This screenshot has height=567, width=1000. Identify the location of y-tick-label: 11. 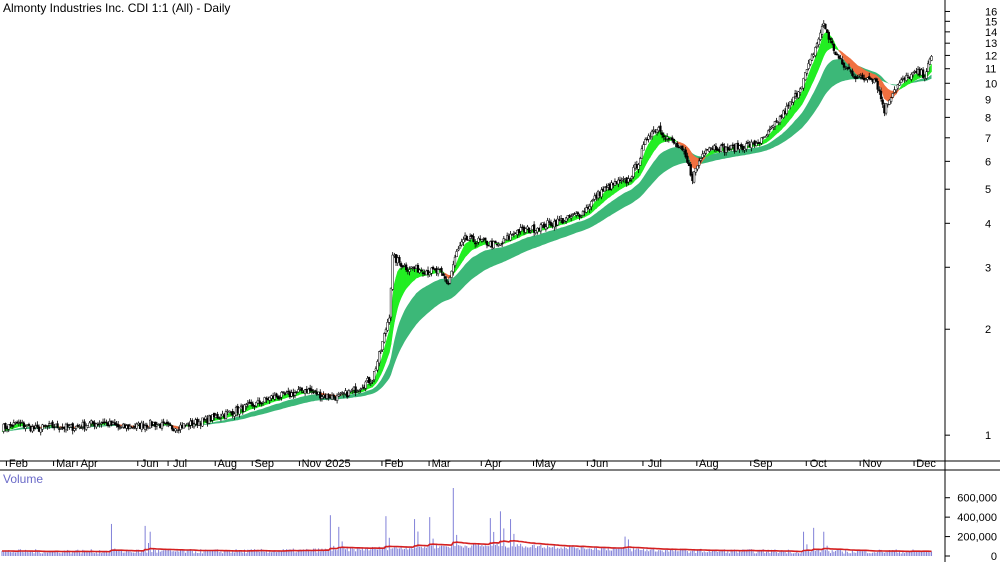
(990, 70).